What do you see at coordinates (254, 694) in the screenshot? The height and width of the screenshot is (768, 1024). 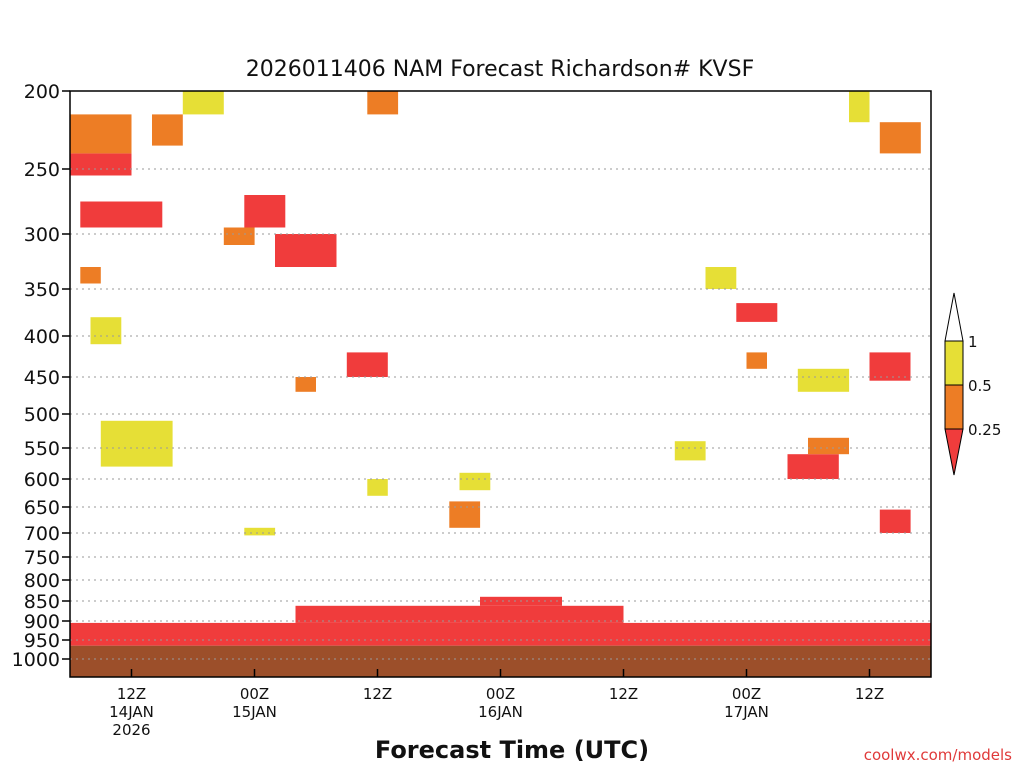 I see `x-tick-label-1-0: 00Z` at bounding box center [254, 694].